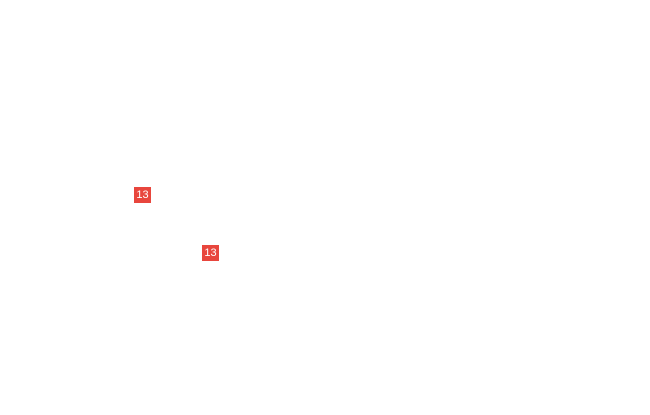  Describe the element at coordinates (210, 253) in the screenshot. I see `part-callout-badge-2: 13` at that location.